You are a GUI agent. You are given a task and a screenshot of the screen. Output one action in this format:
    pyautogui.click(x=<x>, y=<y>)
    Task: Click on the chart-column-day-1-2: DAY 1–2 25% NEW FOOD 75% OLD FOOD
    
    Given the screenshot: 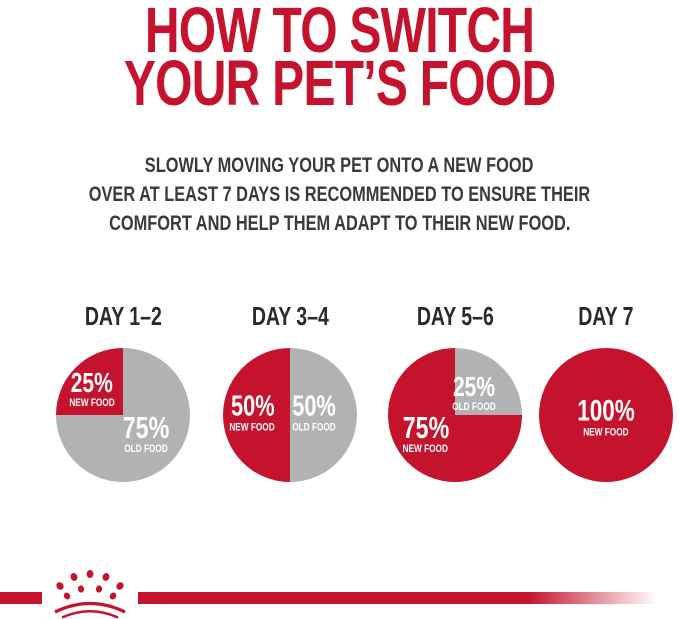 What is the action you would take?
    pyautogui.click(x=123, y=391)
    